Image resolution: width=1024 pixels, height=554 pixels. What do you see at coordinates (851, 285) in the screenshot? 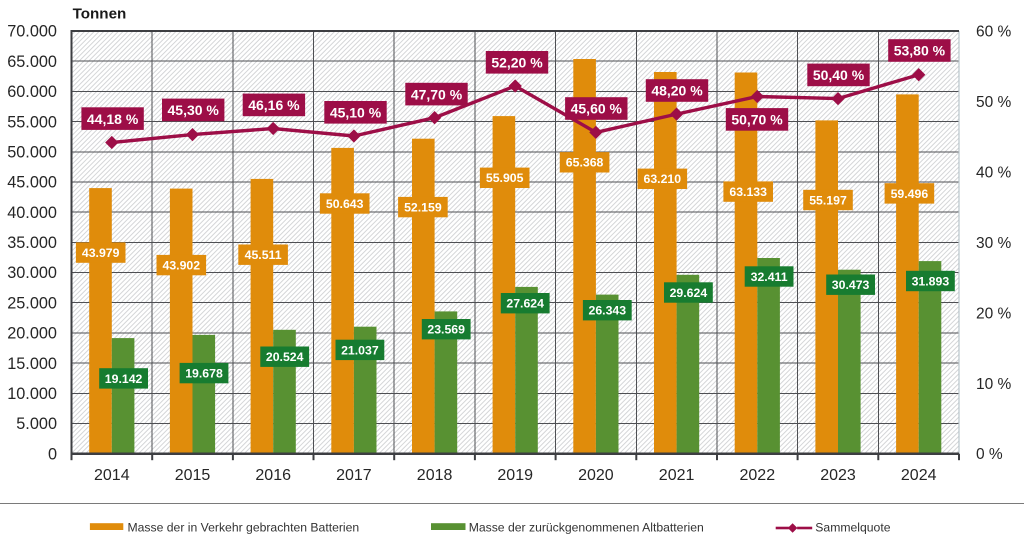
I see `svg-text: 30.473` at bounding box center [851, 285].